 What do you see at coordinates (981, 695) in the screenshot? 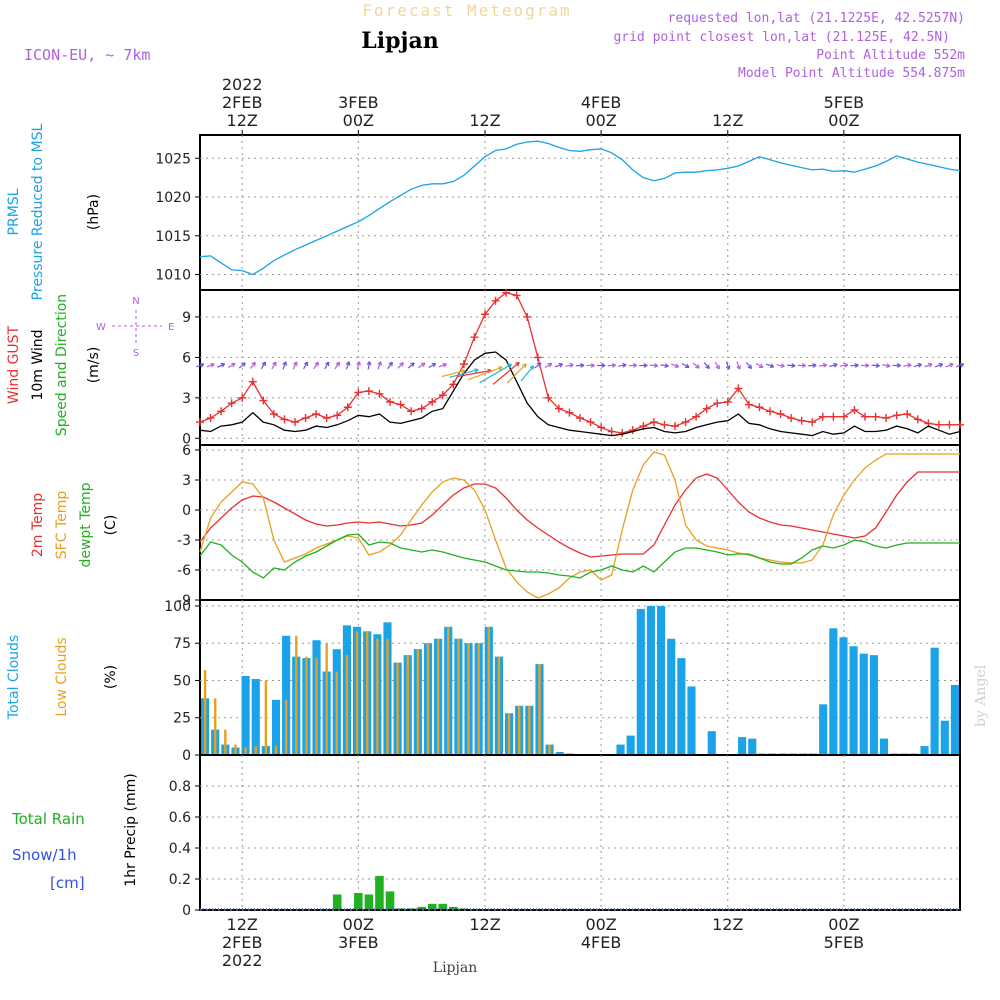
I see `watermark: by Angel` at bounding box center [981, 695].